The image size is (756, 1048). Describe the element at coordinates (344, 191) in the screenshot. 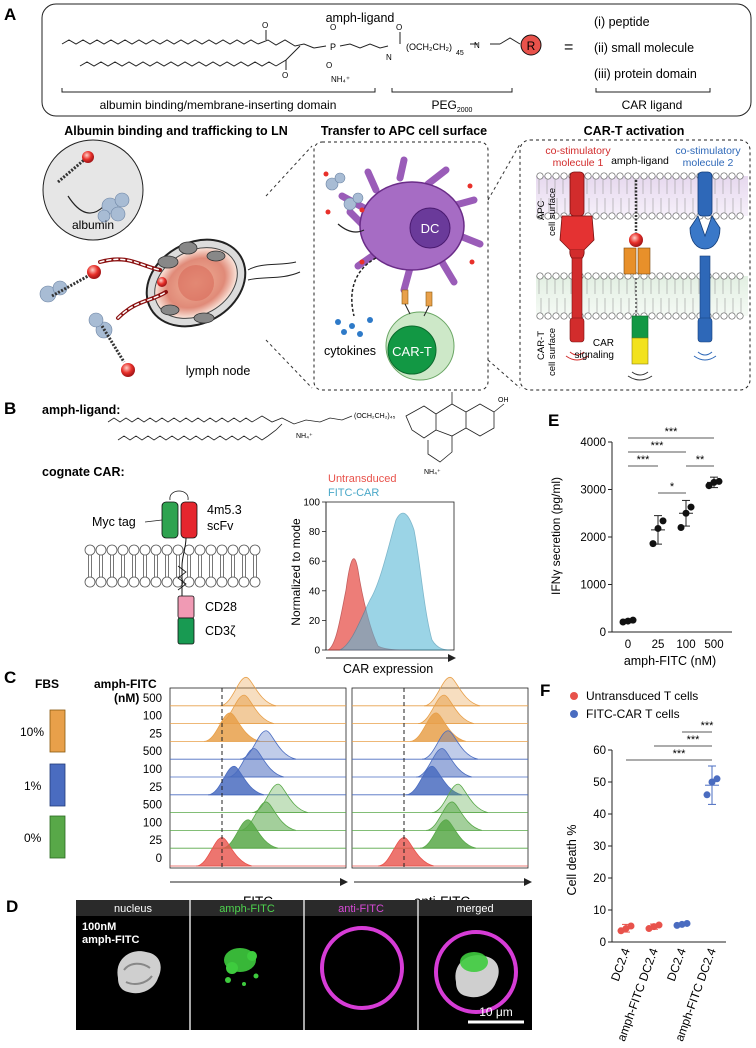

I see `transfer-albumin` at that location.